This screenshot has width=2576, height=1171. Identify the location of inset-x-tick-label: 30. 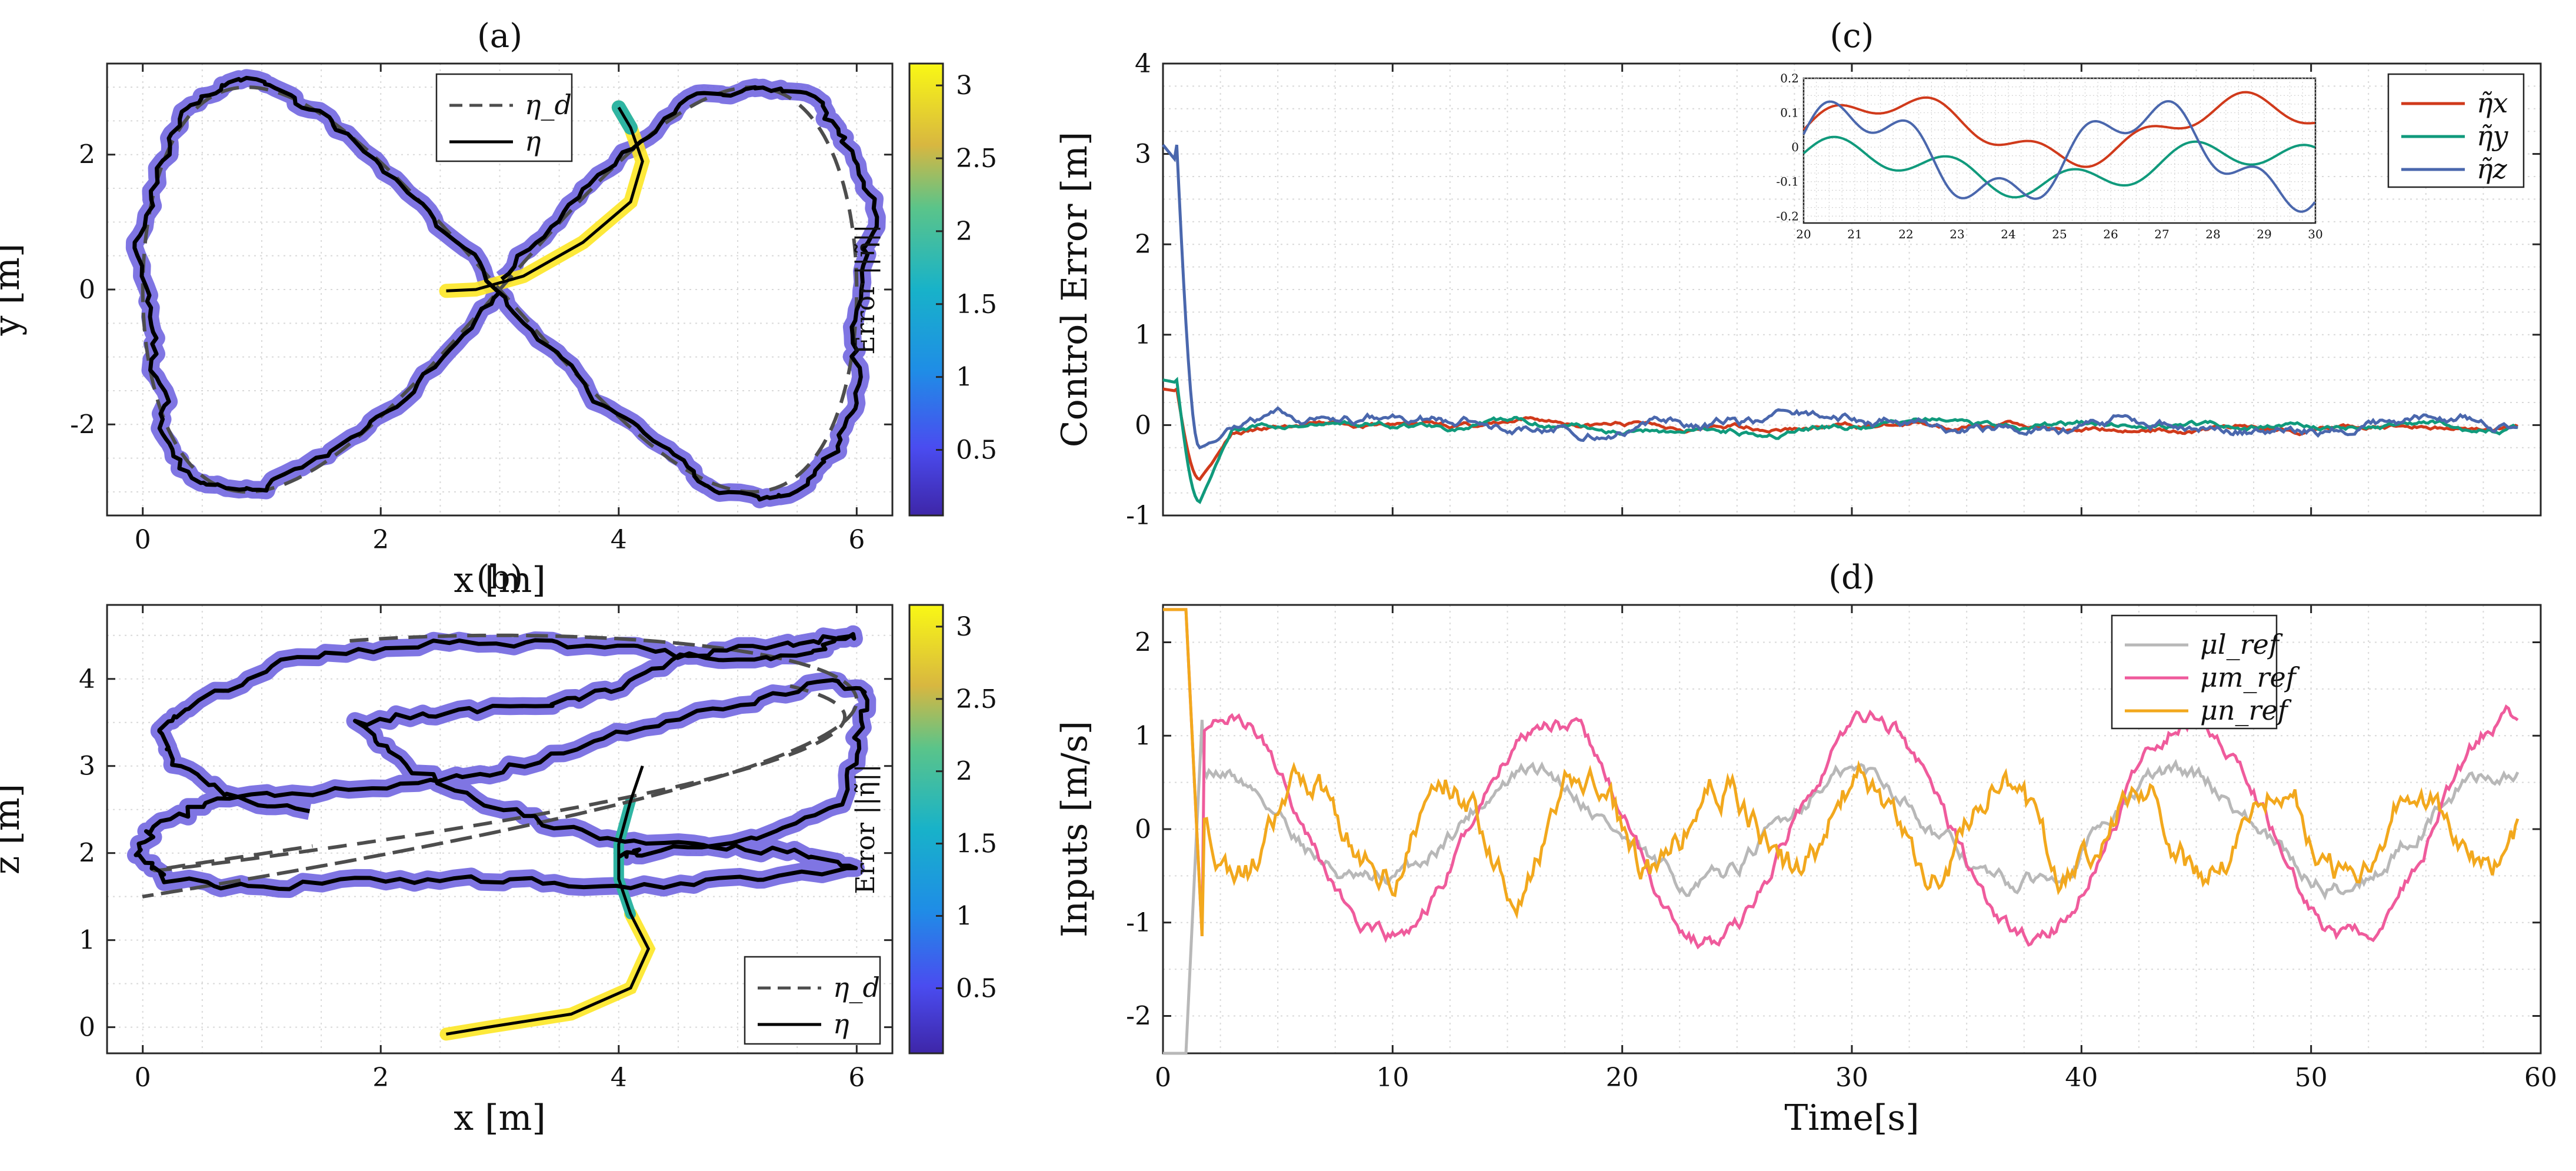
(2315, 234).